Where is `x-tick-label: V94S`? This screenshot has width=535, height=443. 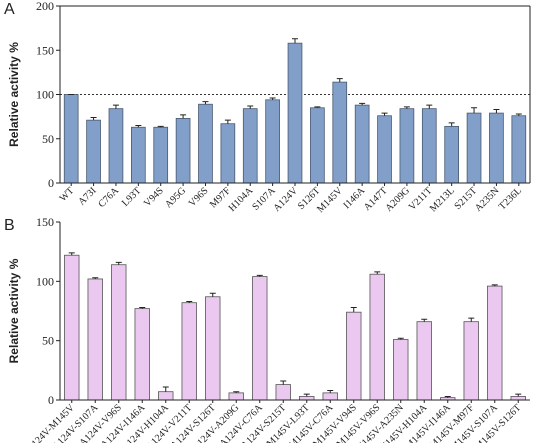 x-tick-label: V94S is located at coordinates (154, 197).